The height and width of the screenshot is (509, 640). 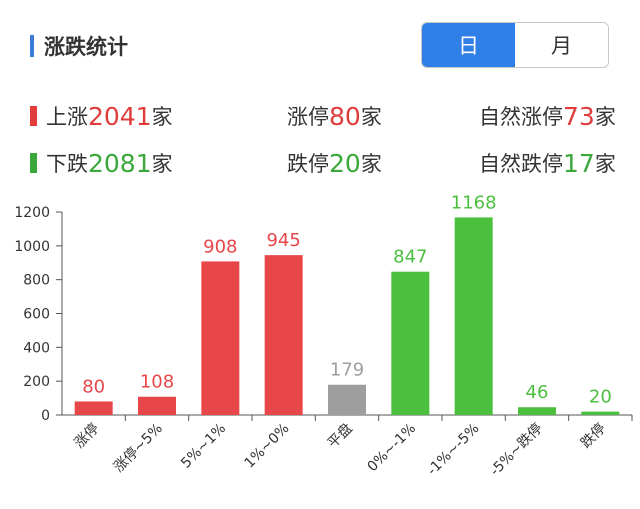 I want to click on stat-up-value: 2041, so click(x=120, y=116).